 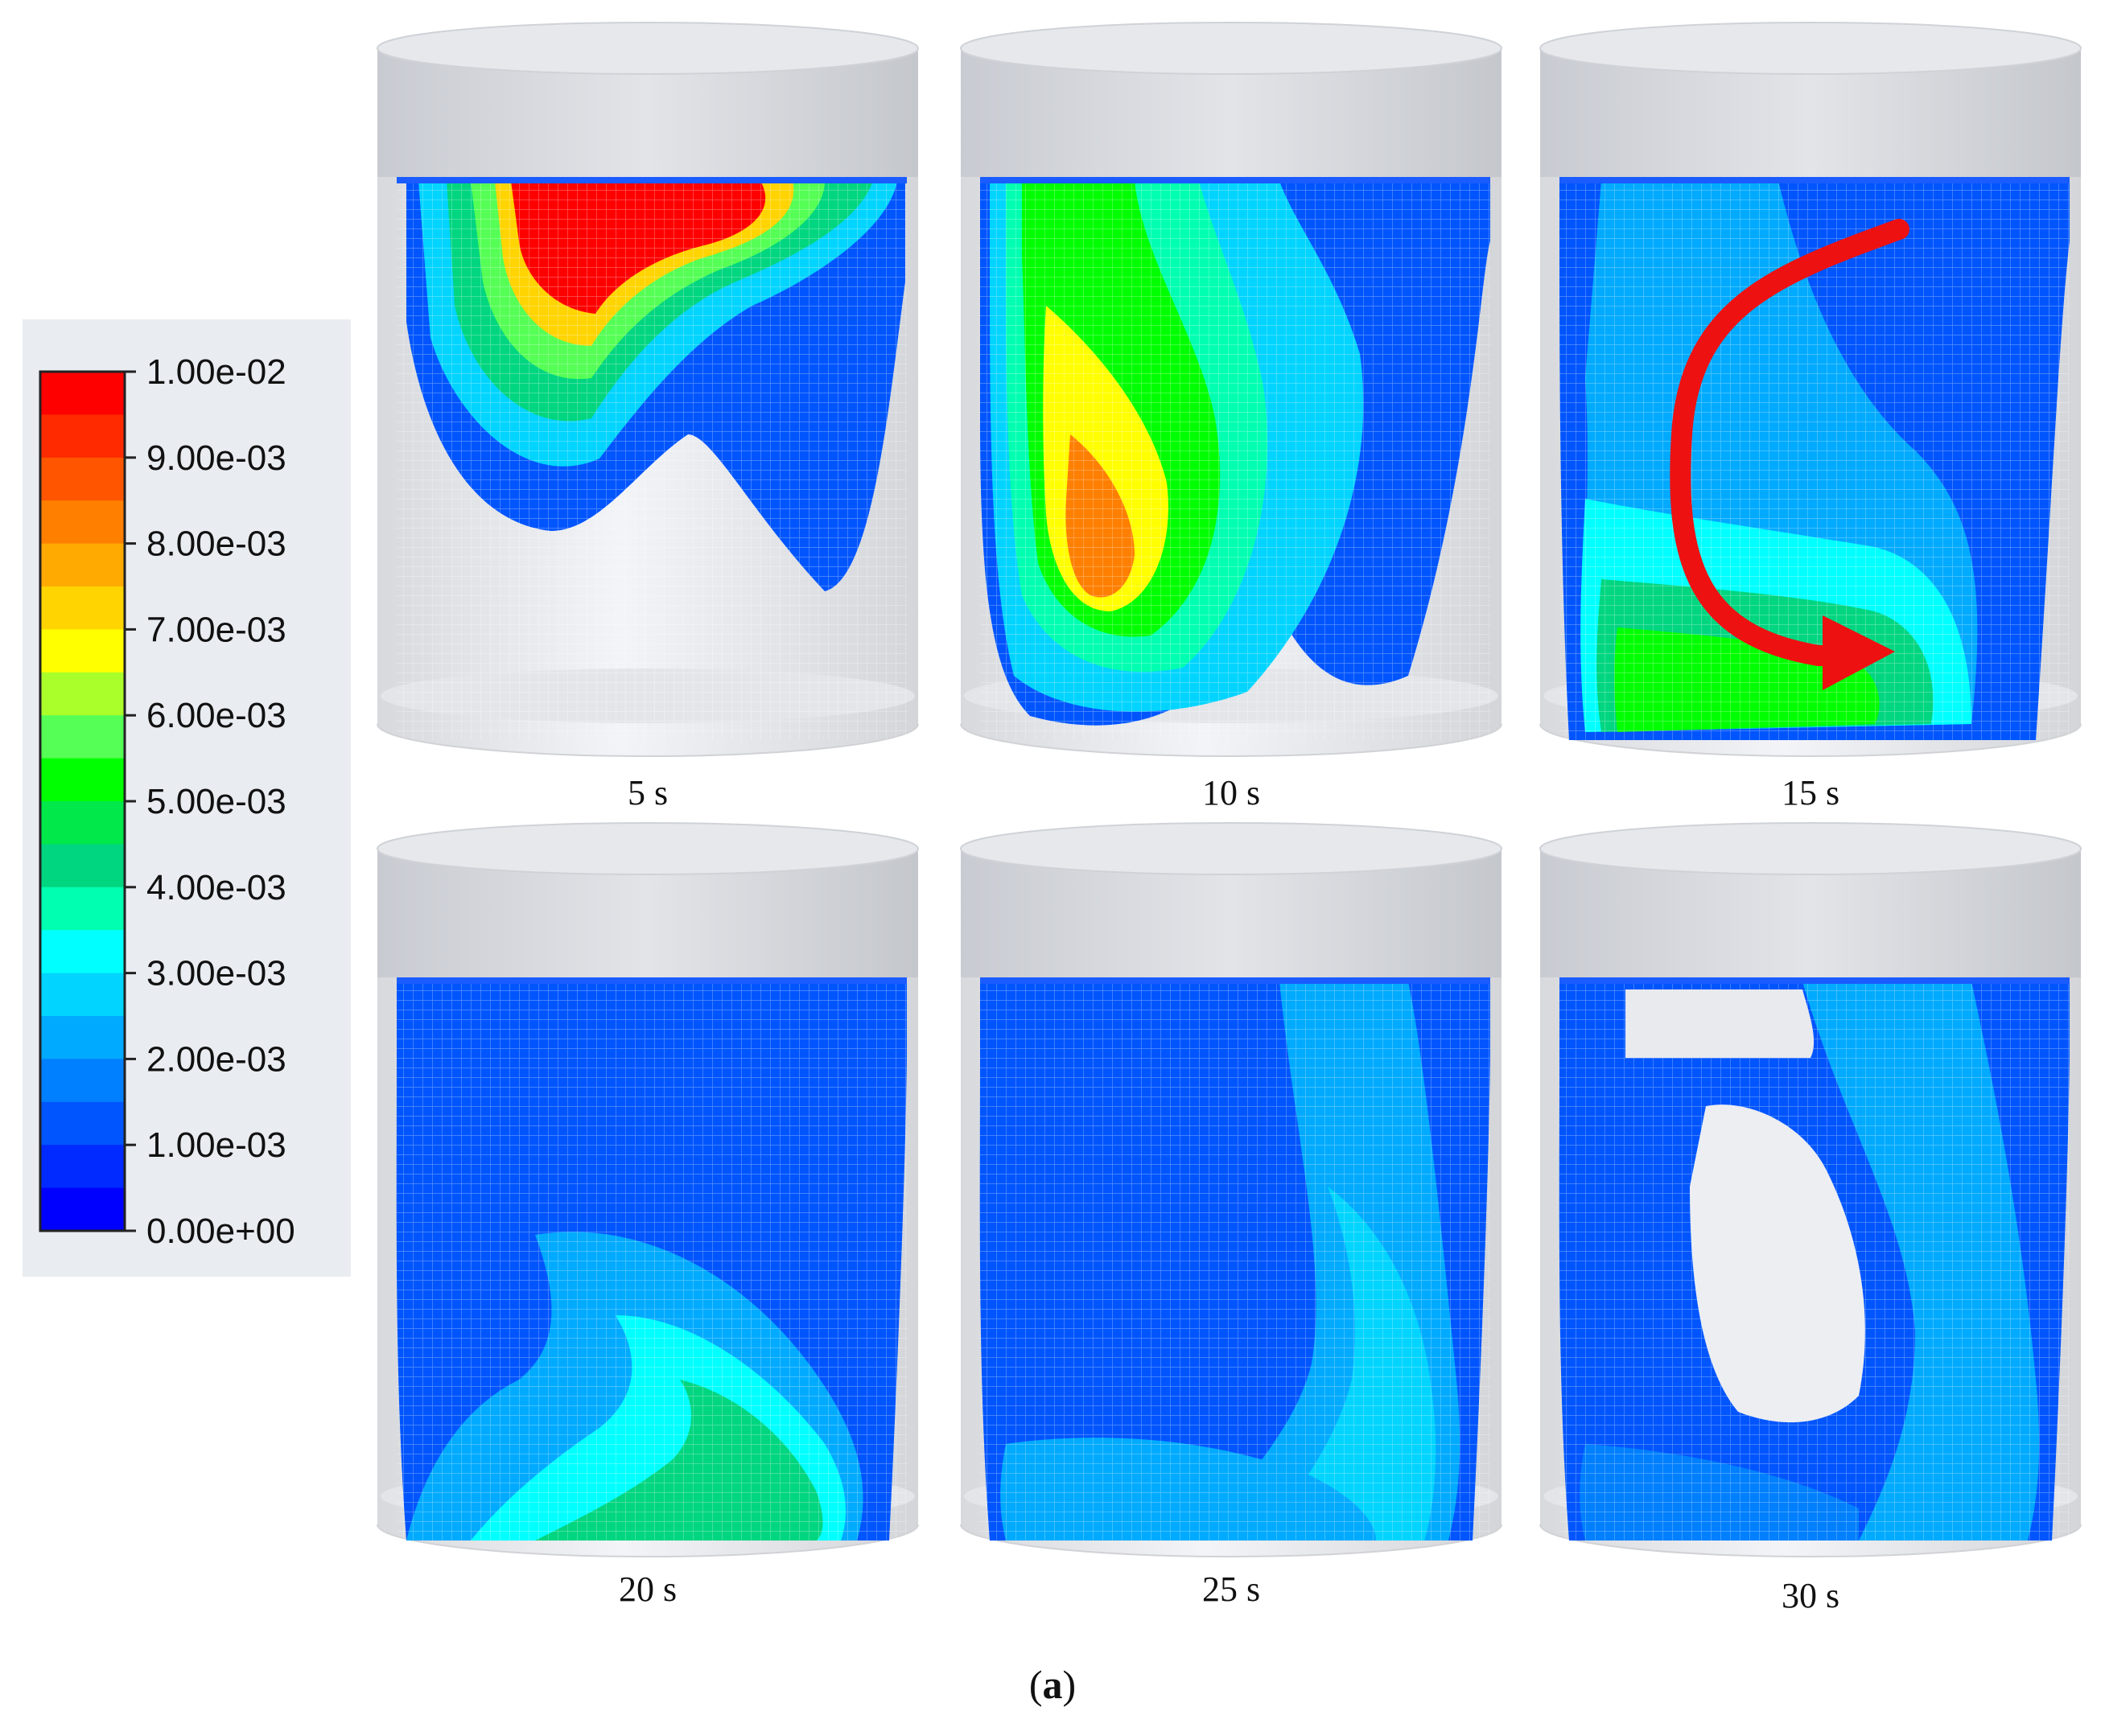 I want to click on colorbar-tick-label: 9.00e-03, so click(x=216, y=458).